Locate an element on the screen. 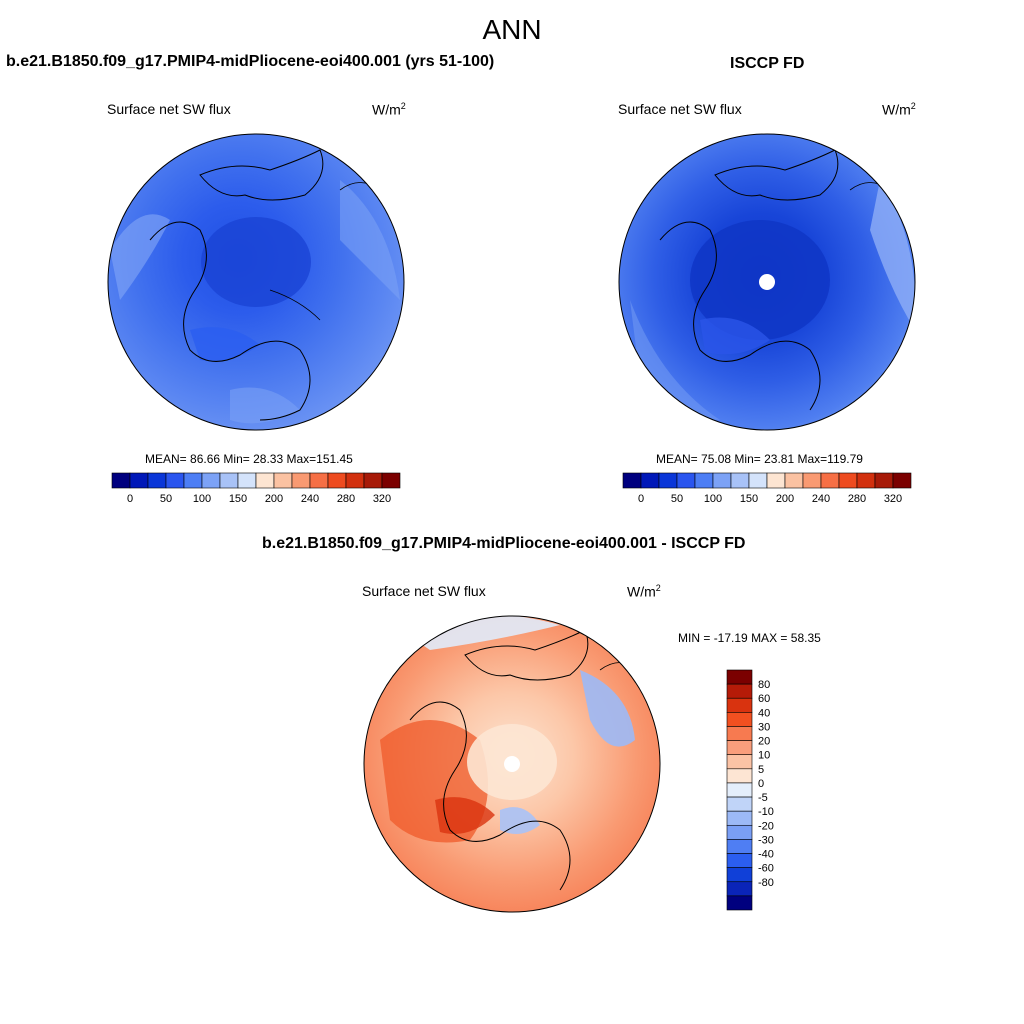 This screenshot has height=1024, width=1024. panel3-border is located at coordinates (512, 764).